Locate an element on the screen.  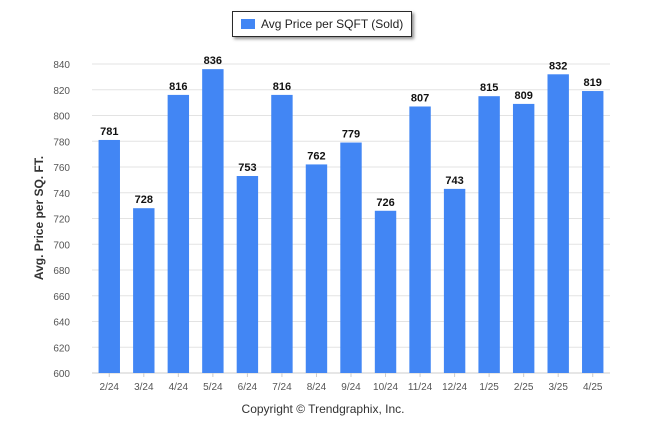
x-tick-label: 3/24 is located at coordinates (144, 387).